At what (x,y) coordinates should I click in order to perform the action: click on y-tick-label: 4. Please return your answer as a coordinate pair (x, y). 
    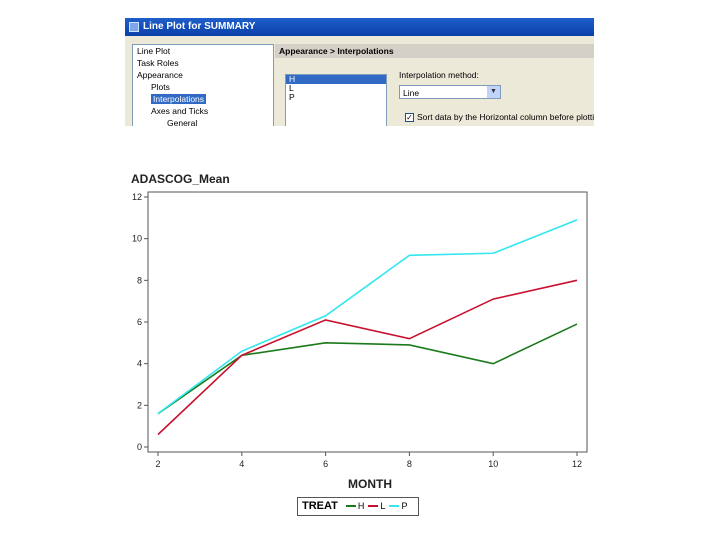
    Looking at the image, I should click on (139, 364).